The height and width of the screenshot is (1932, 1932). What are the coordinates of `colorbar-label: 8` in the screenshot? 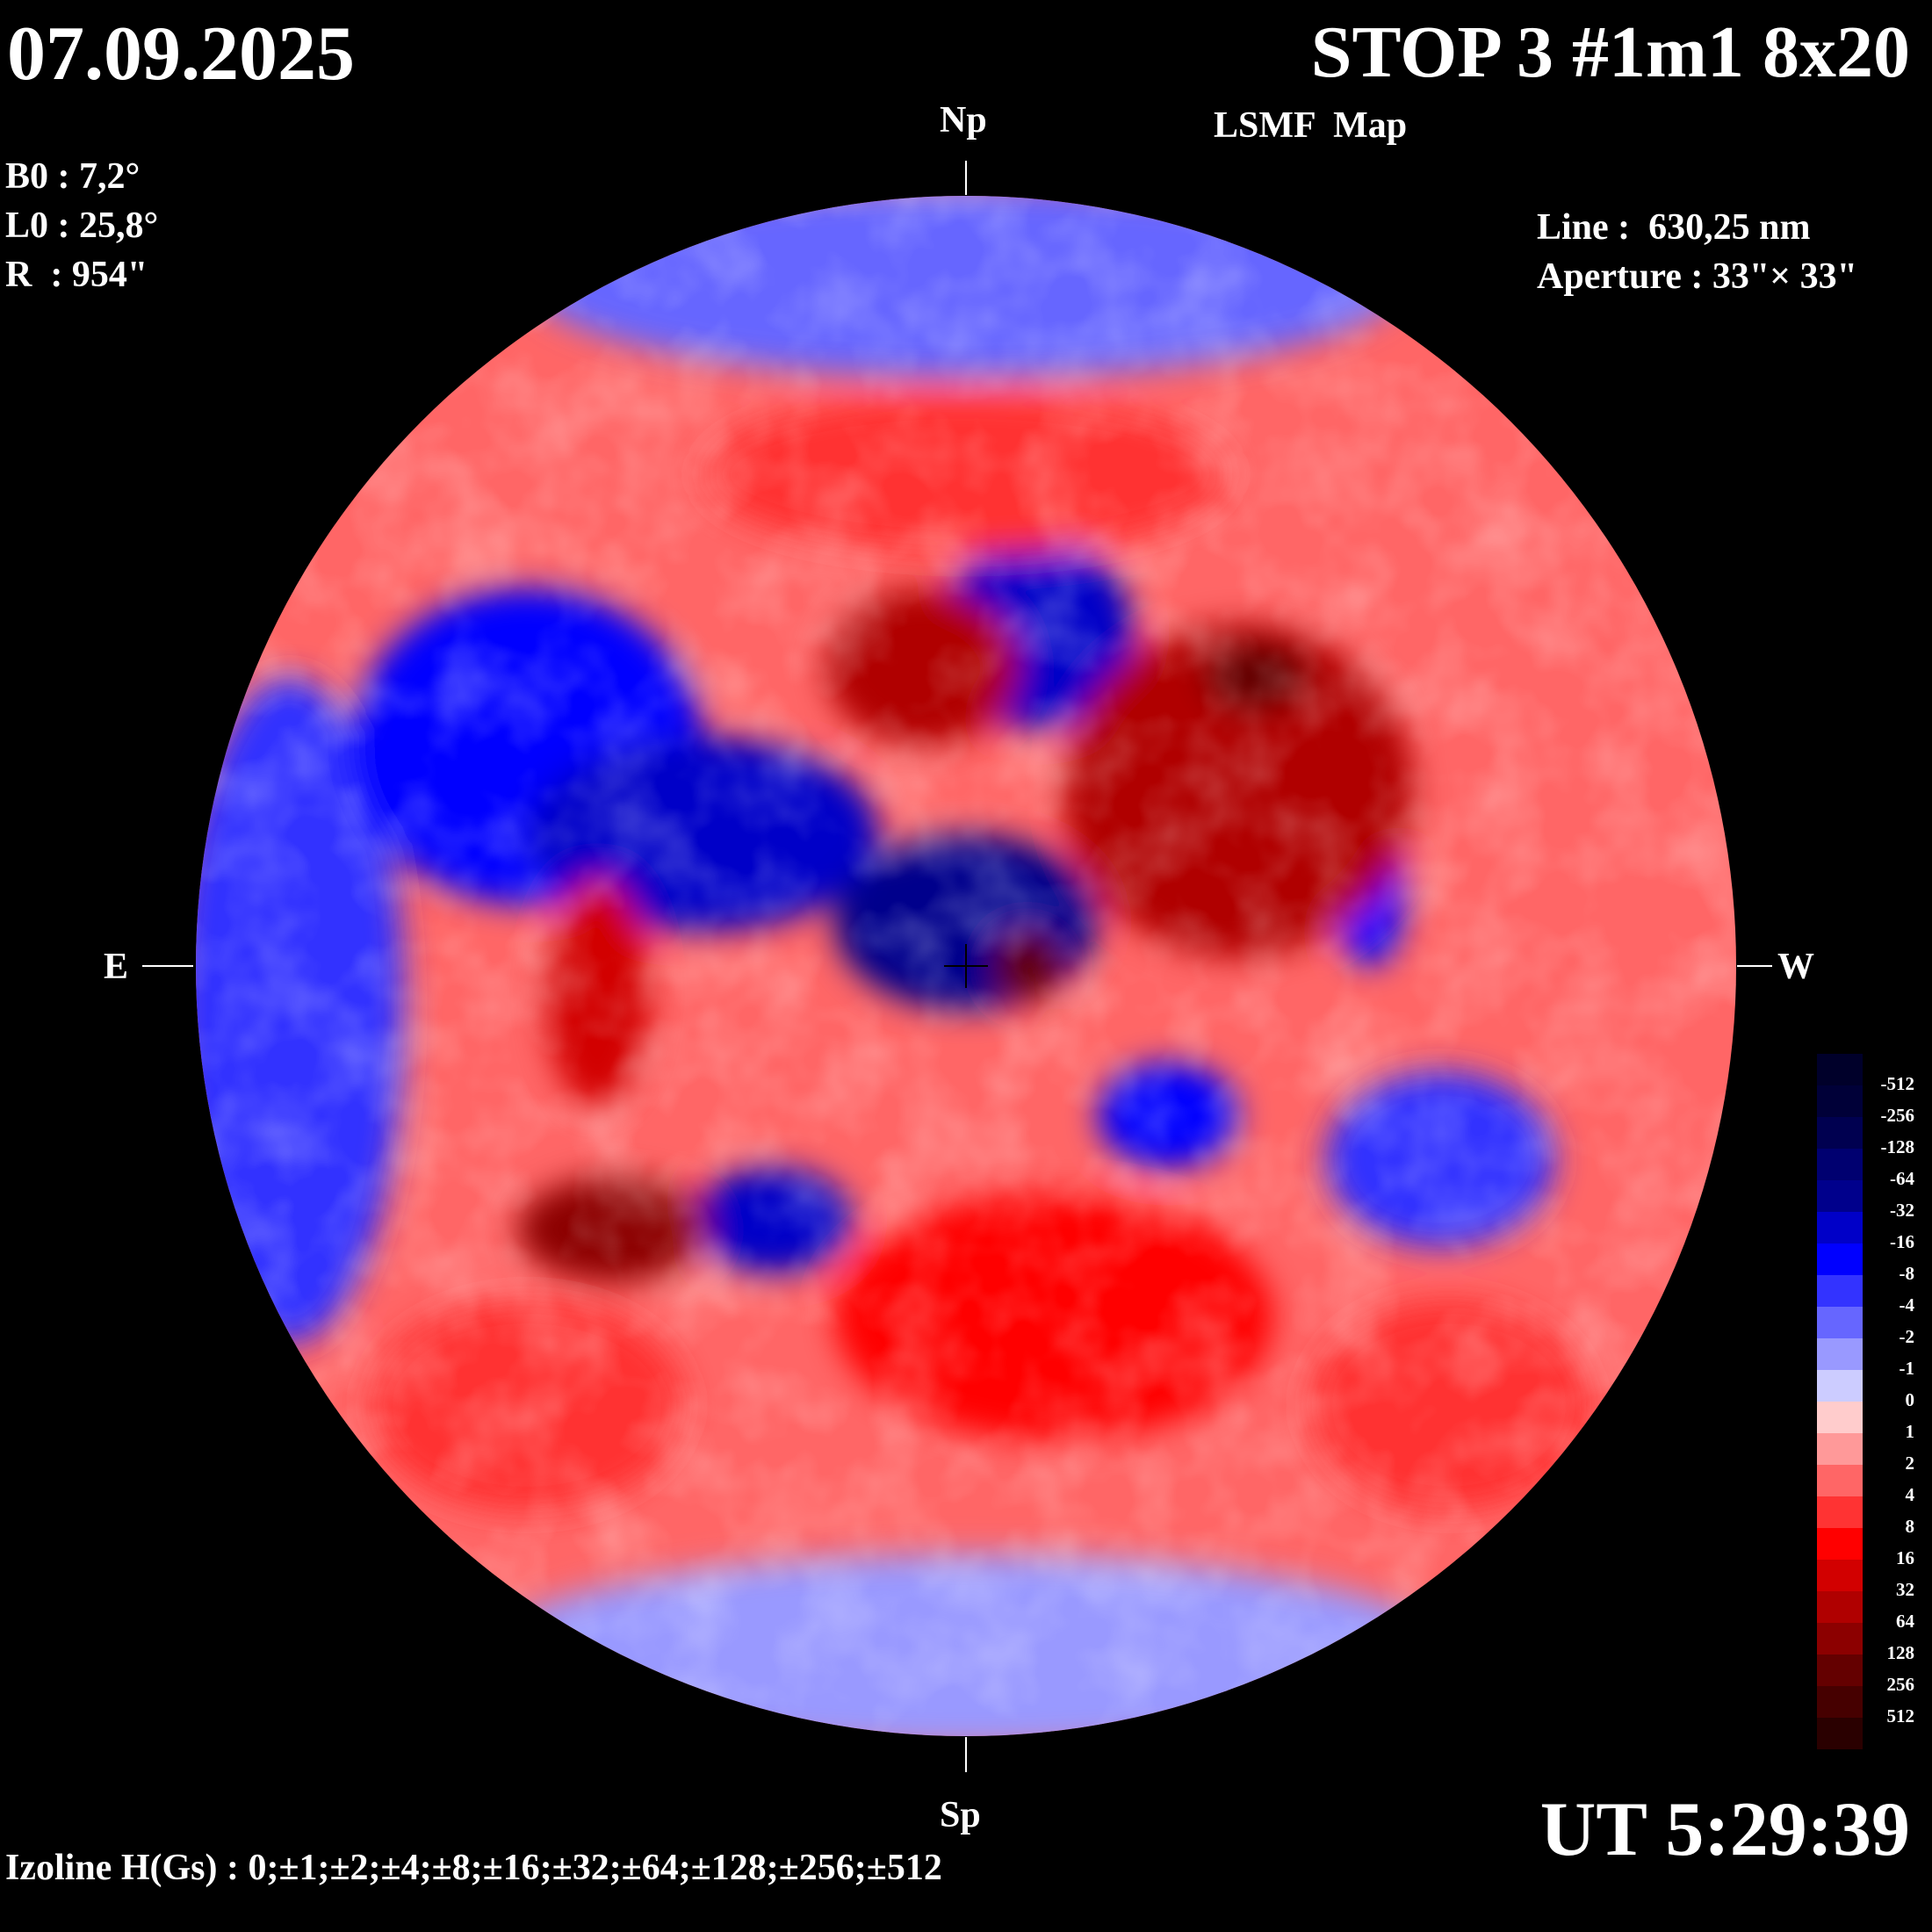 It's located at (1910, 1526).